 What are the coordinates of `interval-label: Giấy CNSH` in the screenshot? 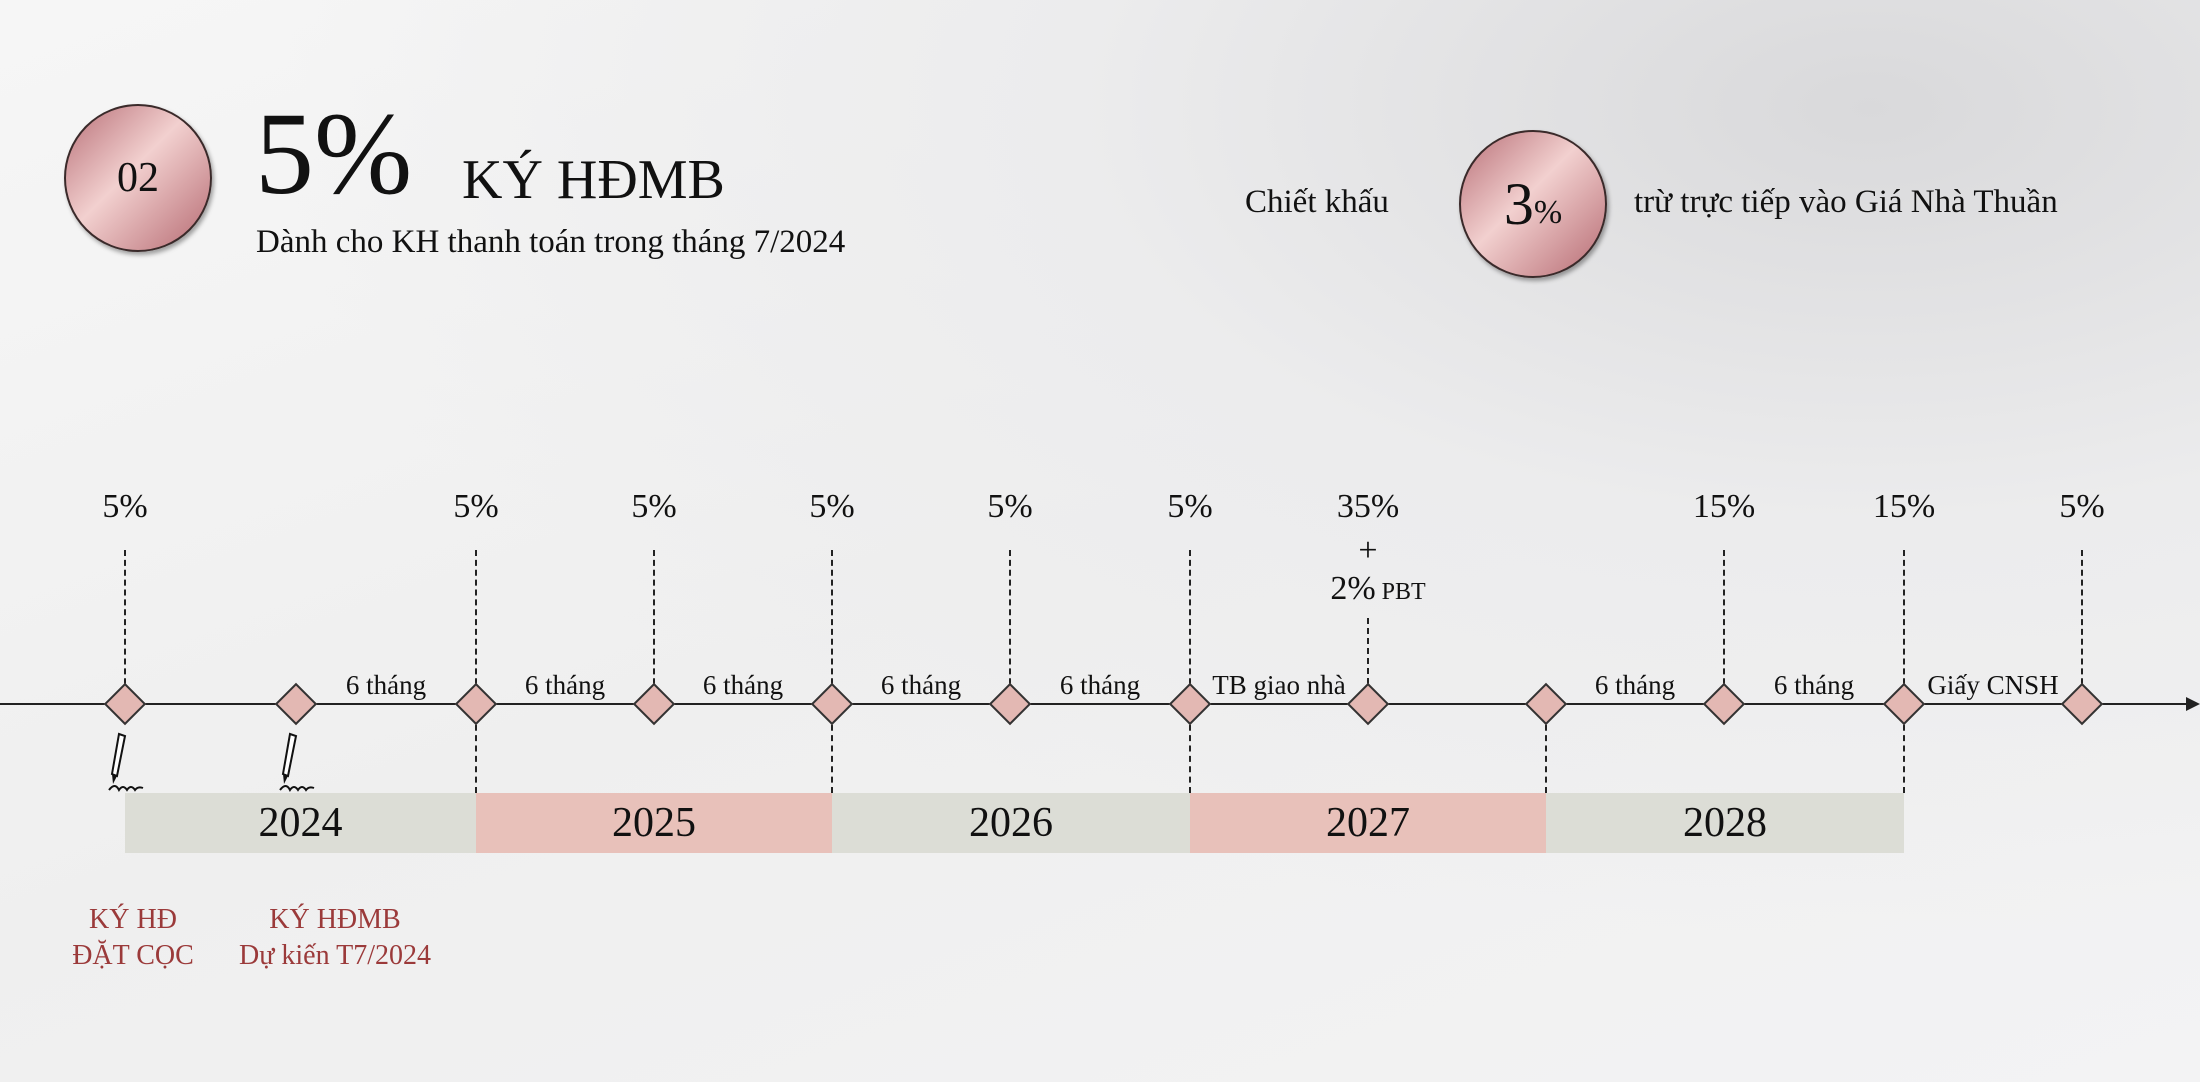 It's located at (1993, 685).